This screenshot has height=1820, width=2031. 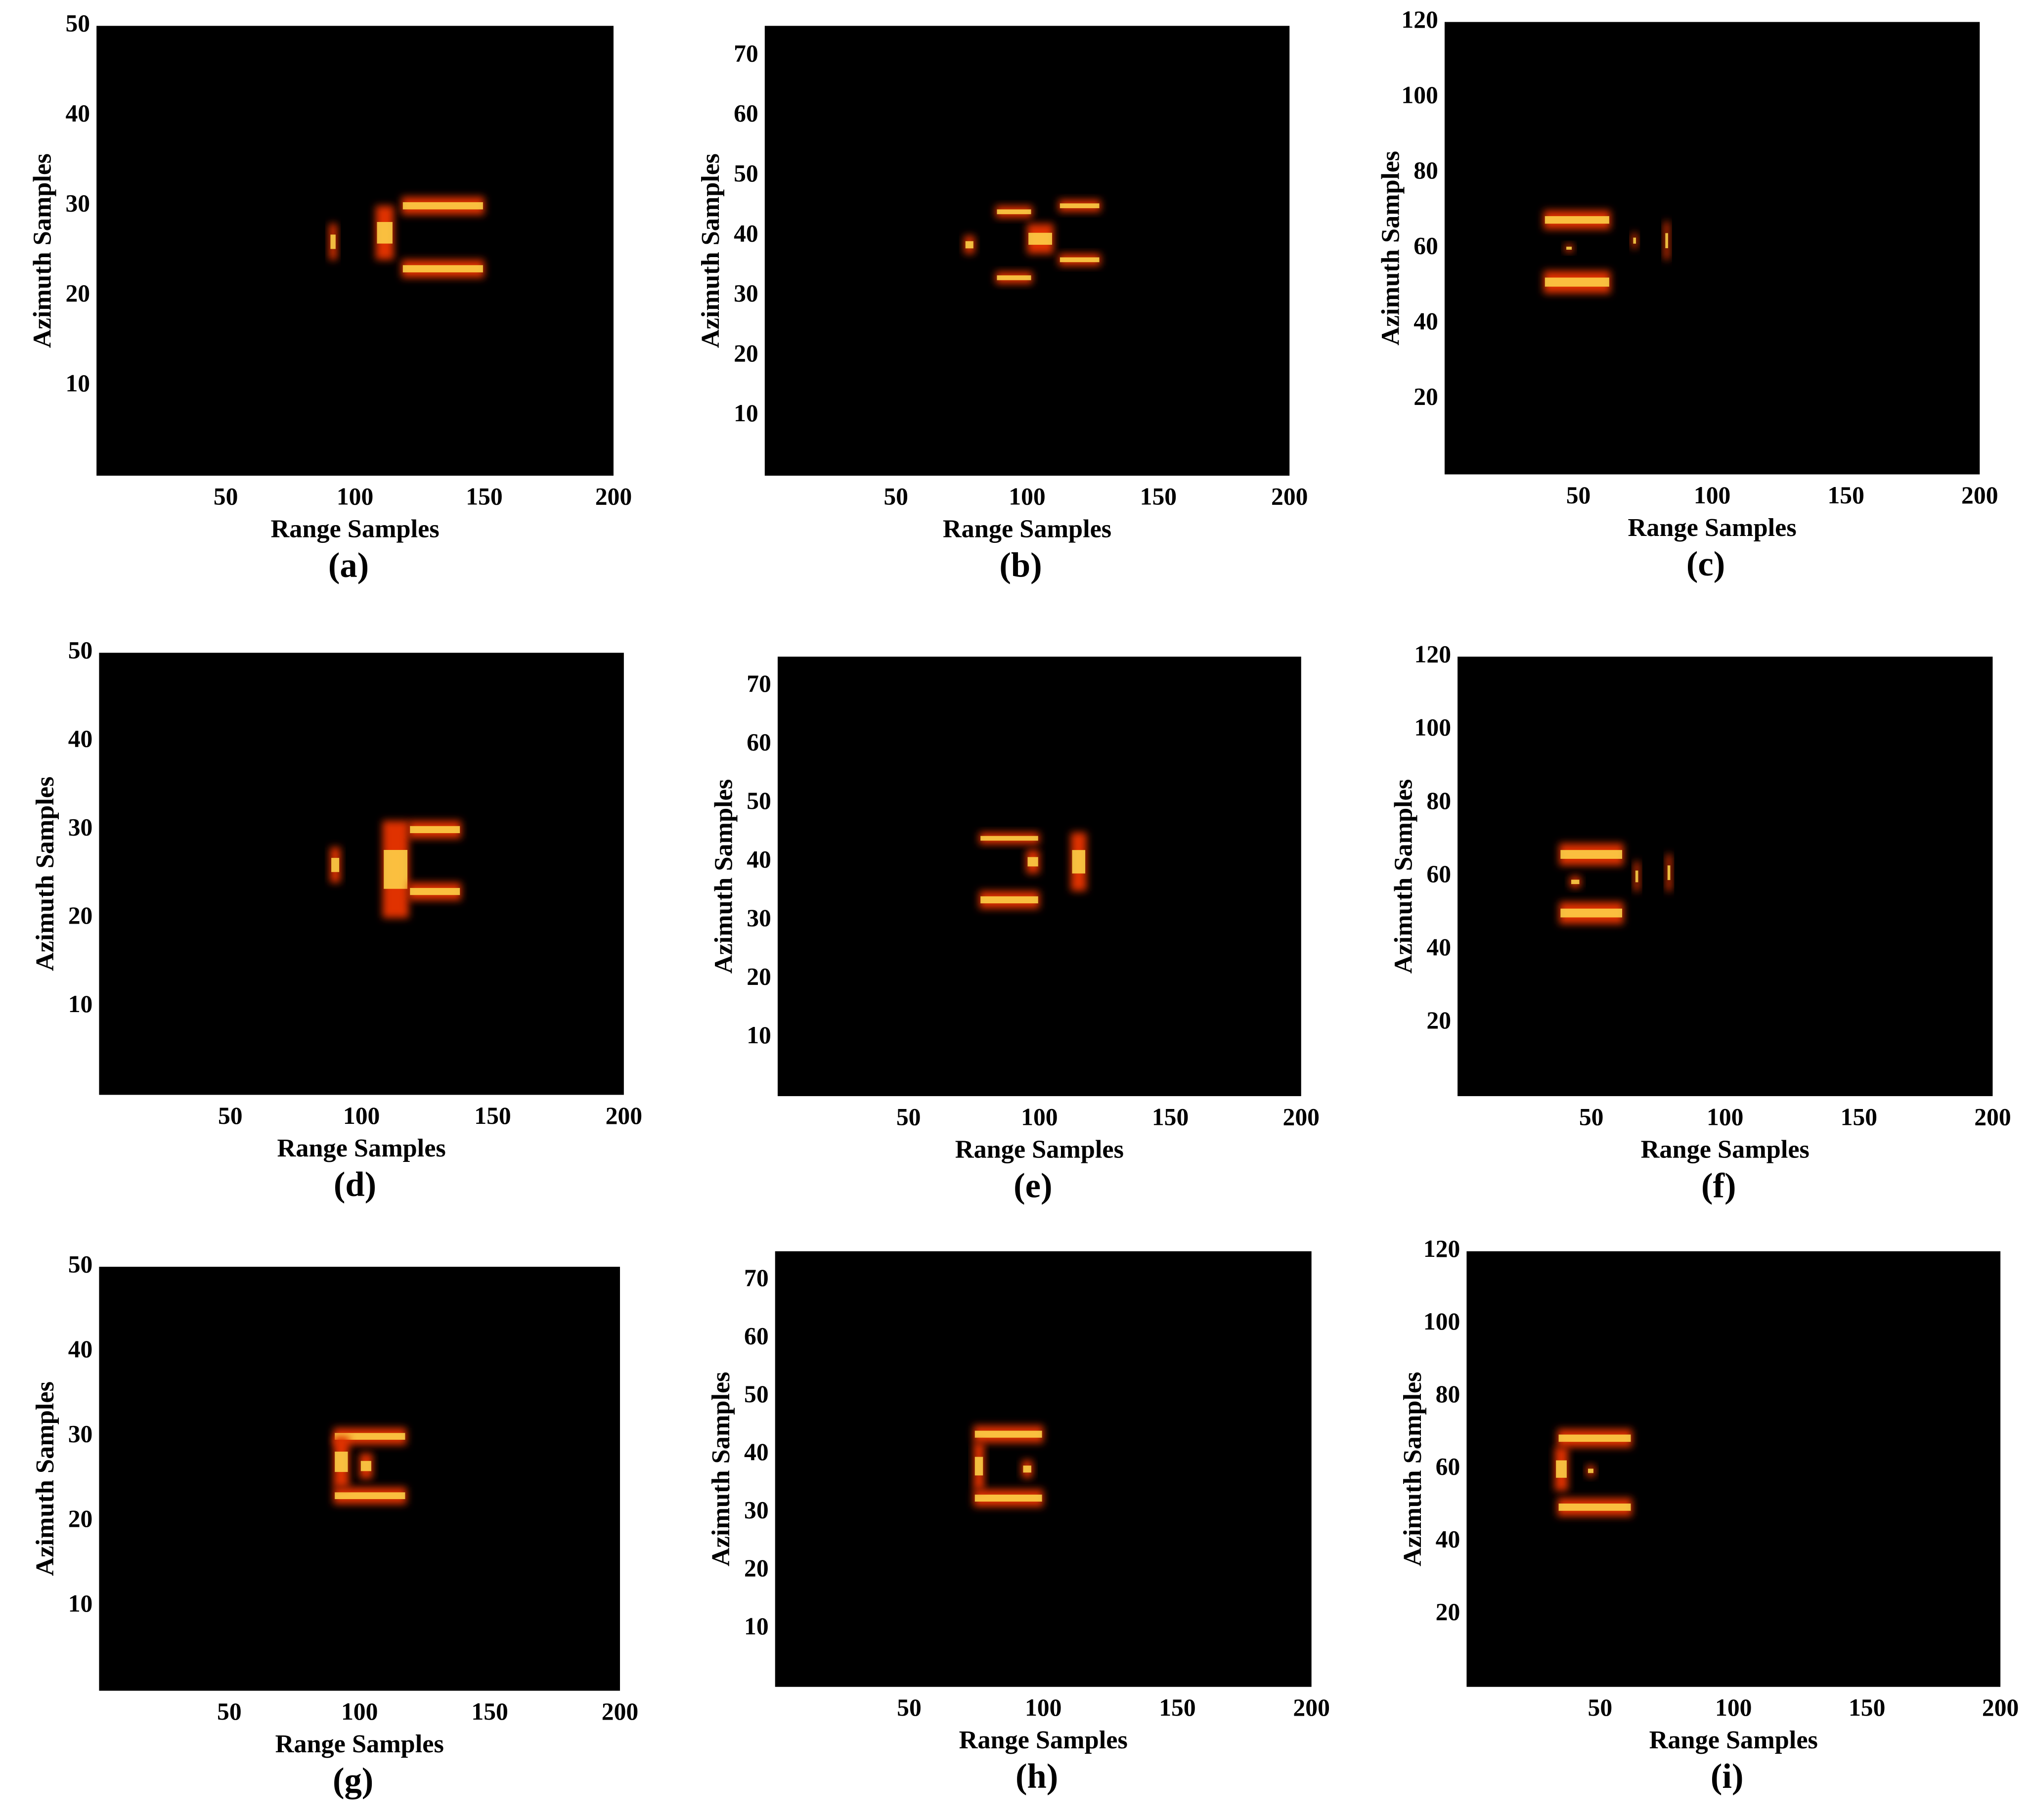 What do you see at coordinates (759, 859) in the screenshot?
I see `y-tick-label: 40` at bounding box center [759, 859].